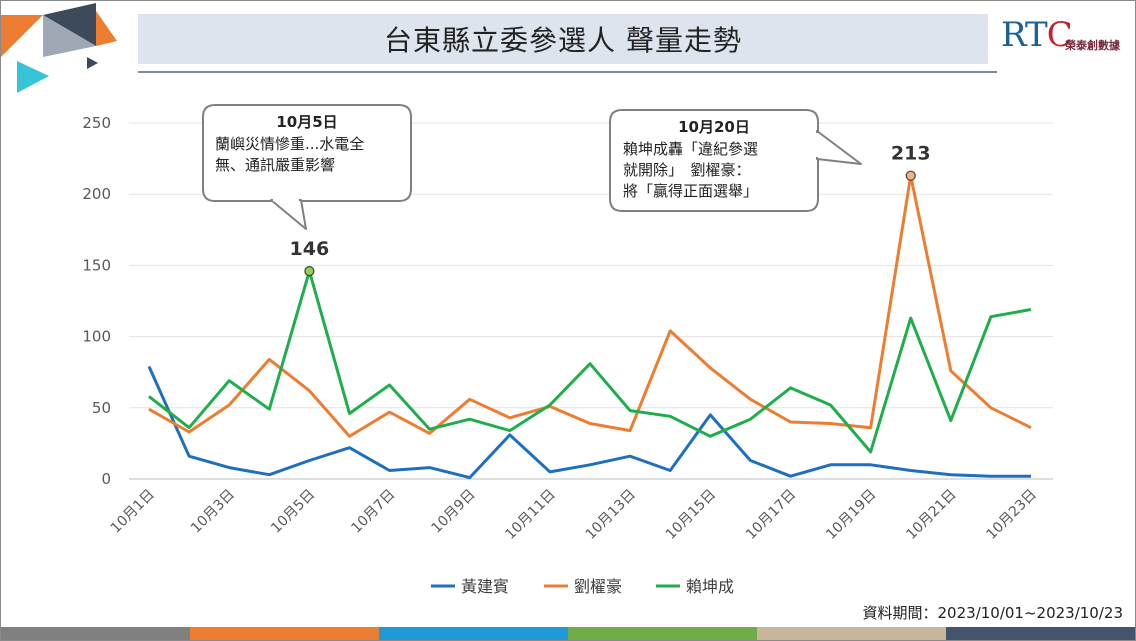  Describe the element at coordinates (373, 512) in the screenshot. I see `x-tick-label: 10月7日` at that location.